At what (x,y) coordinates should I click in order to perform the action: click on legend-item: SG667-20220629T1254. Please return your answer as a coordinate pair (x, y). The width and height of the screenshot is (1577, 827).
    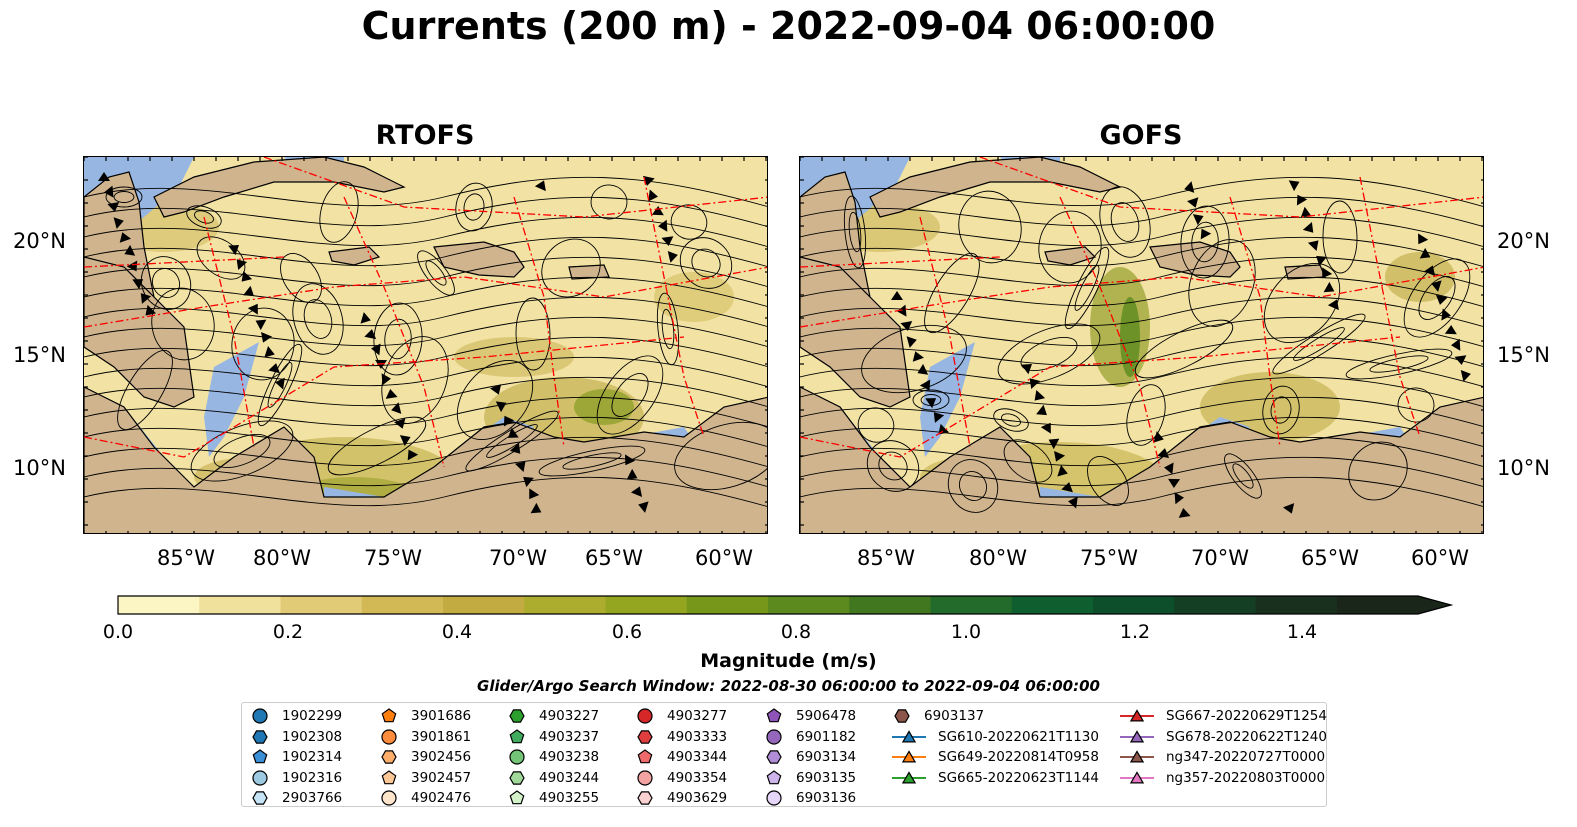
    Looking at the image, I should click on (1223, 716).